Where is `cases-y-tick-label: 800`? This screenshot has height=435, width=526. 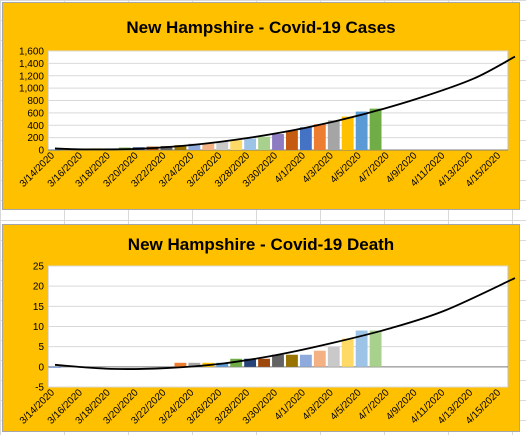
cases-y-tick-label: 800 is located at coordinates (35, 101).